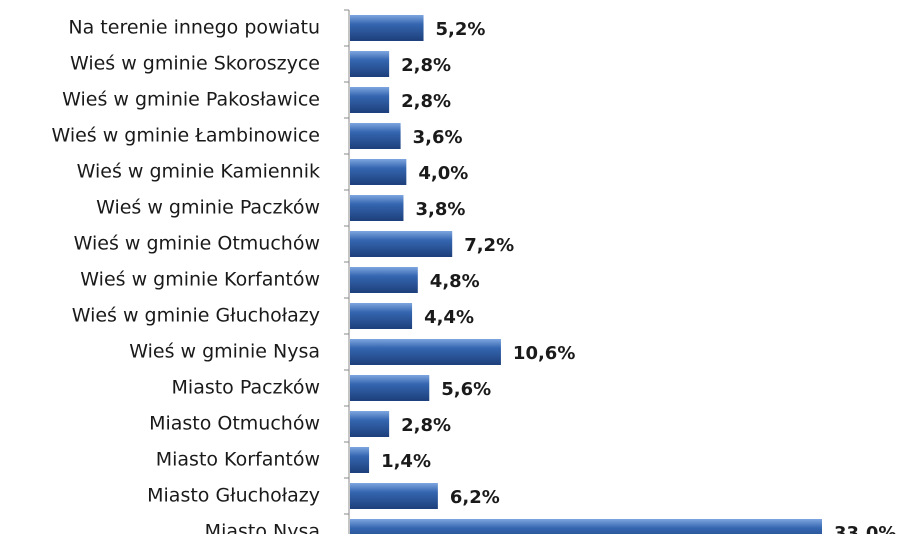 This screenshot has width=907, height=534. Describe the element at coordinates (489, 245) in the screenshot. I see `value-label: 7,2%` at that location.